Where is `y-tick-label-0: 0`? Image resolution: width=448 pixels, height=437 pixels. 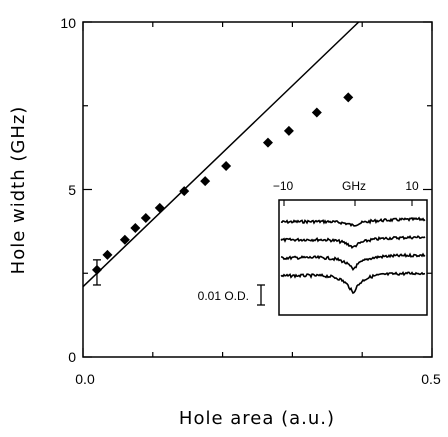 y-tick-label-0: 0 is located at coordinates (72, 357).